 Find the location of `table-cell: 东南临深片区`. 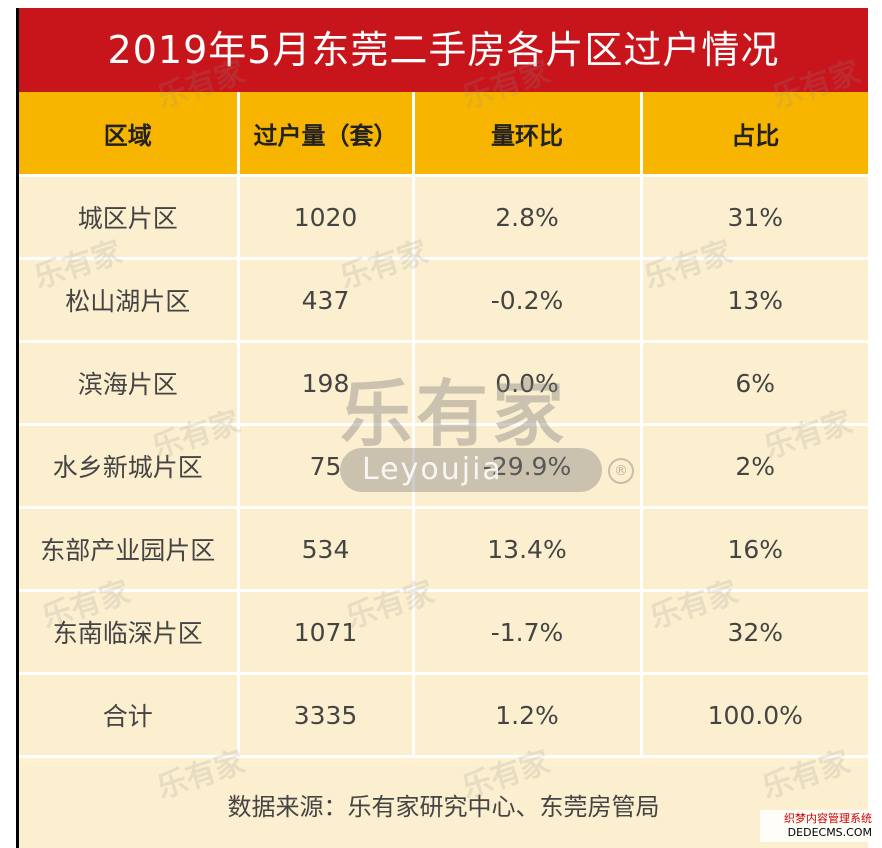

table-cell: 东南临深片区 is located at coordinates (129, 632).